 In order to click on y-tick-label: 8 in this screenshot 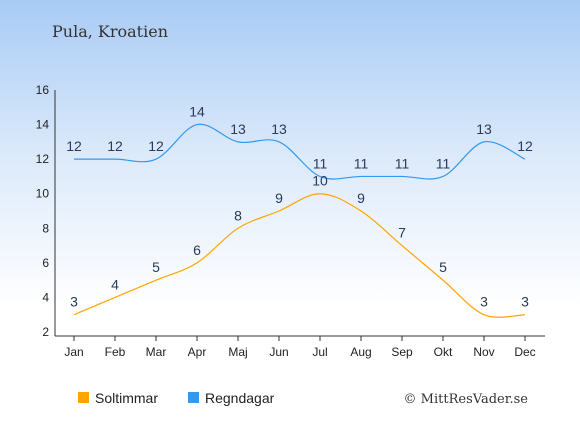, I will do `click(45, 228)`.